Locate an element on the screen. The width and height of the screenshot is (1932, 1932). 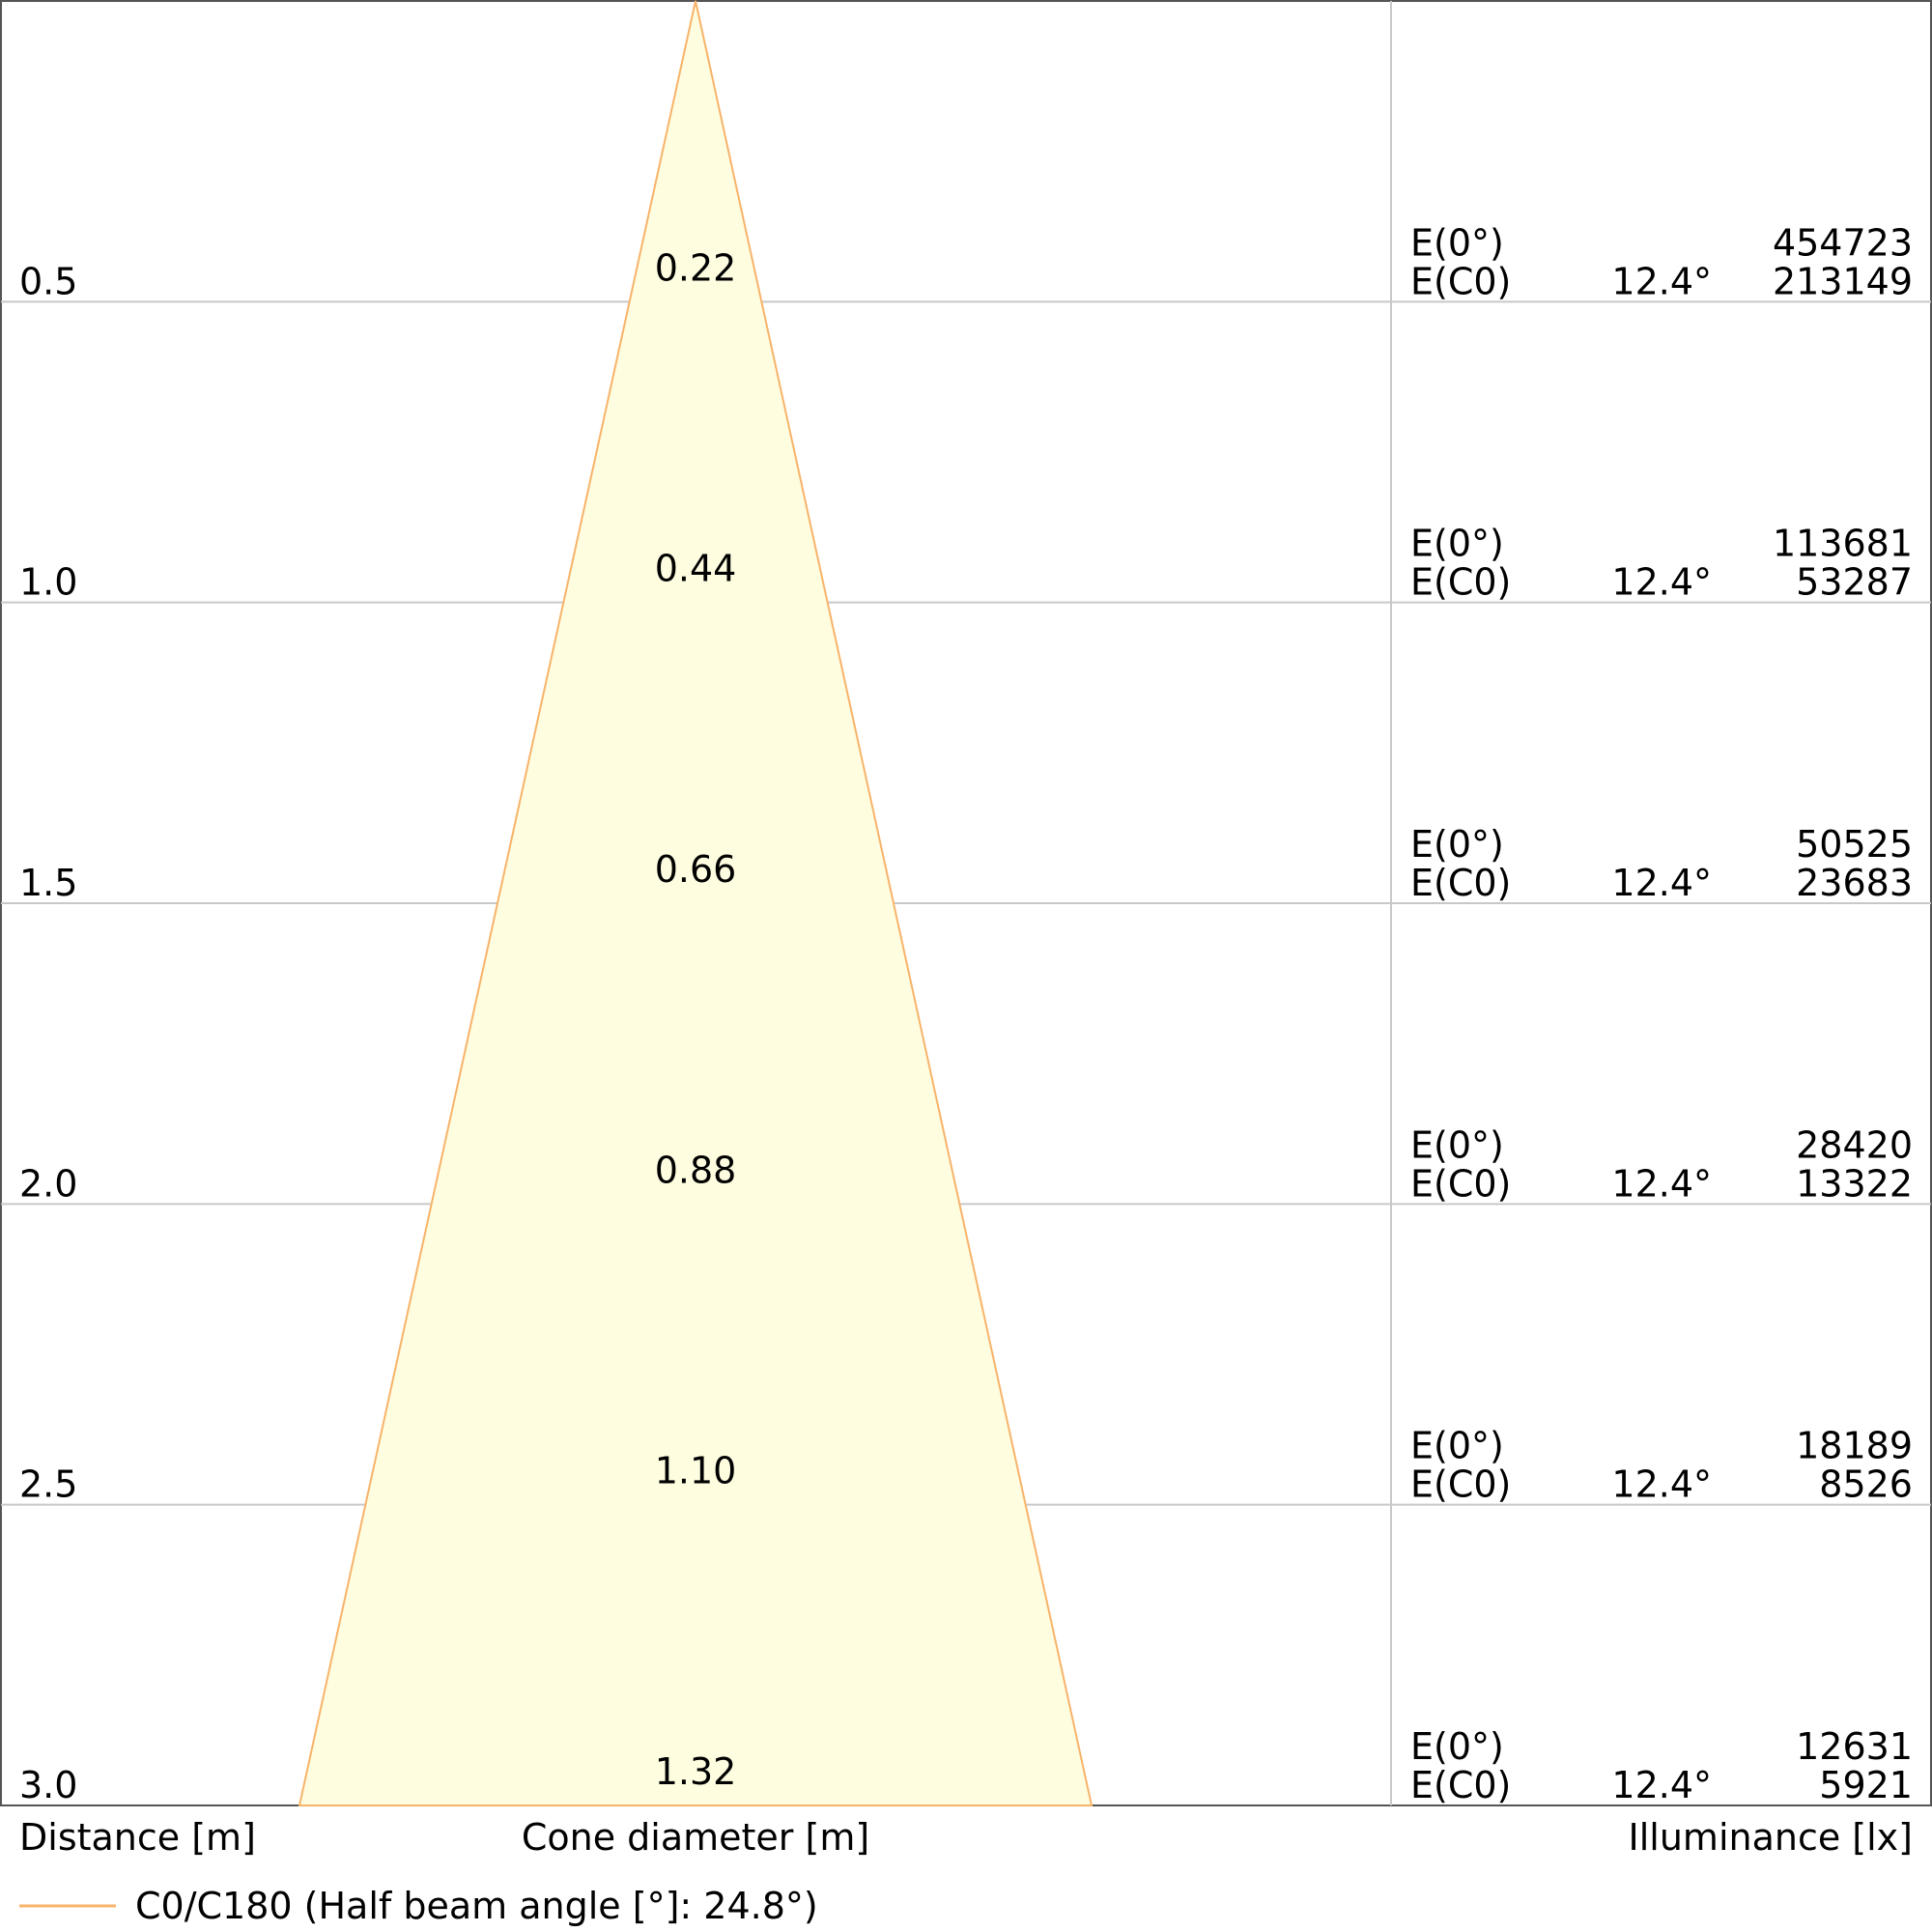
legend-label: C0/C180 (Half beam angle [°]: 24.8°) is located at coordinates (476, 1906).